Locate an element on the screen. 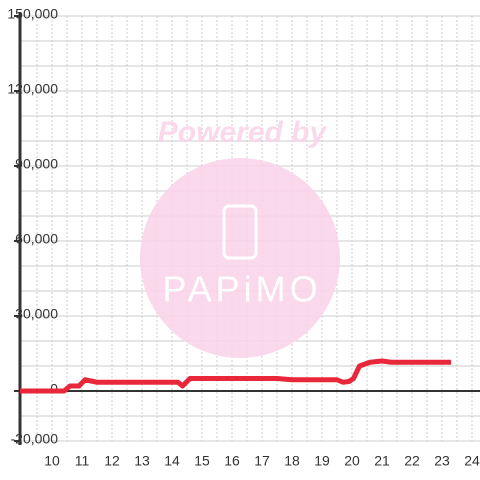 Image resolution: width=480 pixels, height=480 pixels. x-tick-label: 24 is located at coordinates (472, 461).